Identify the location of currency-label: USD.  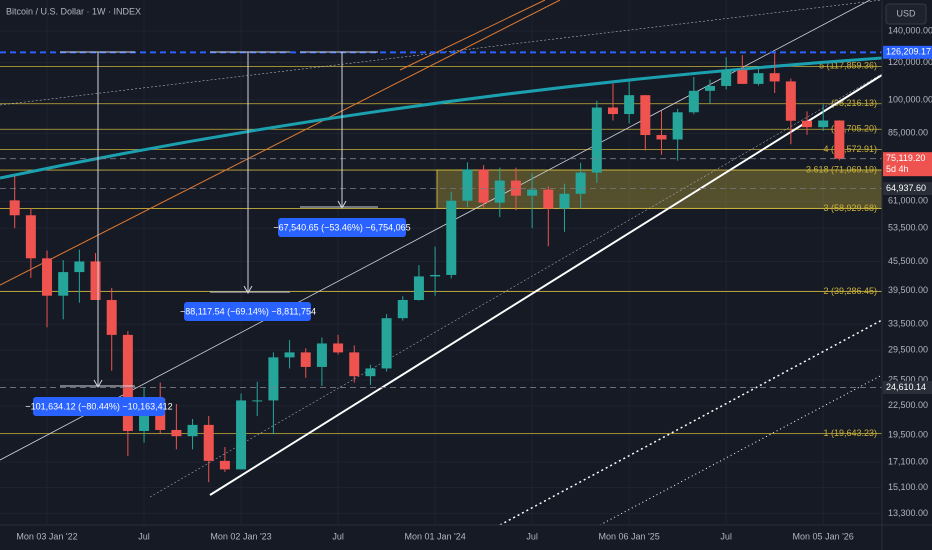
(906, 13).